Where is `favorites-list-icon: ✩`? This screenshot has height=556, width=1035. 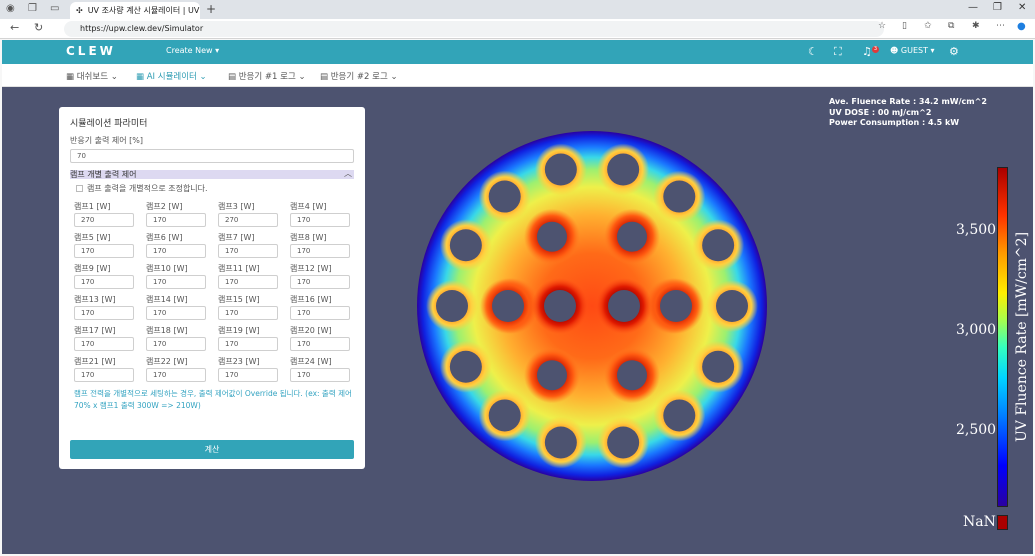 favorites-list-icon: ✩ is located at coordinates (928, 26).